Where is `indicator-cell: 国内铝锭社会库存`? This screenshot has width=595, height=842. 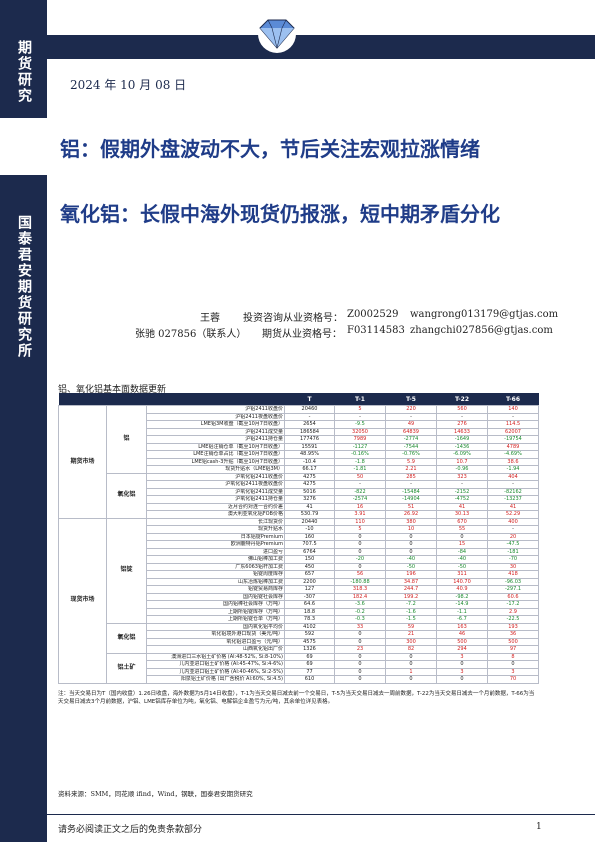 indicator-cell: 国内铝锭社会库存 is located at coordinates (215, 596).